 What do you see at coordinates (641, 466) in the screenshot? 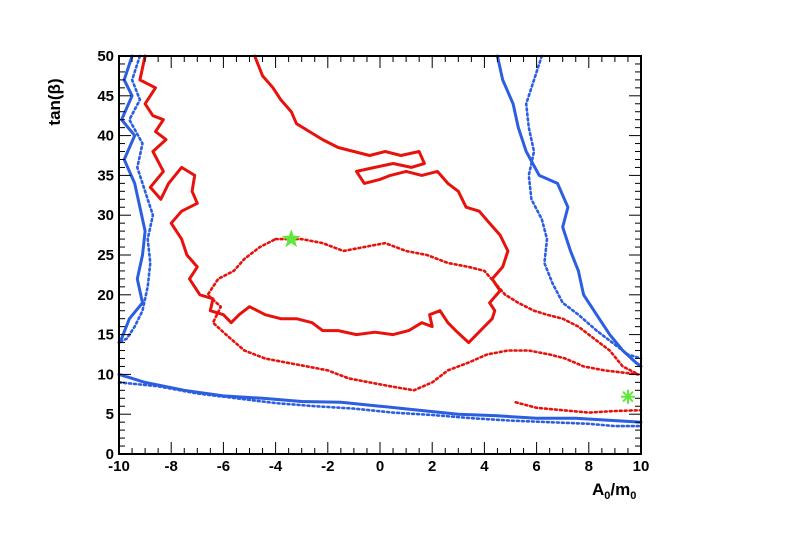
I see `x-tick-label: 10` at bounding box center [641, 466].